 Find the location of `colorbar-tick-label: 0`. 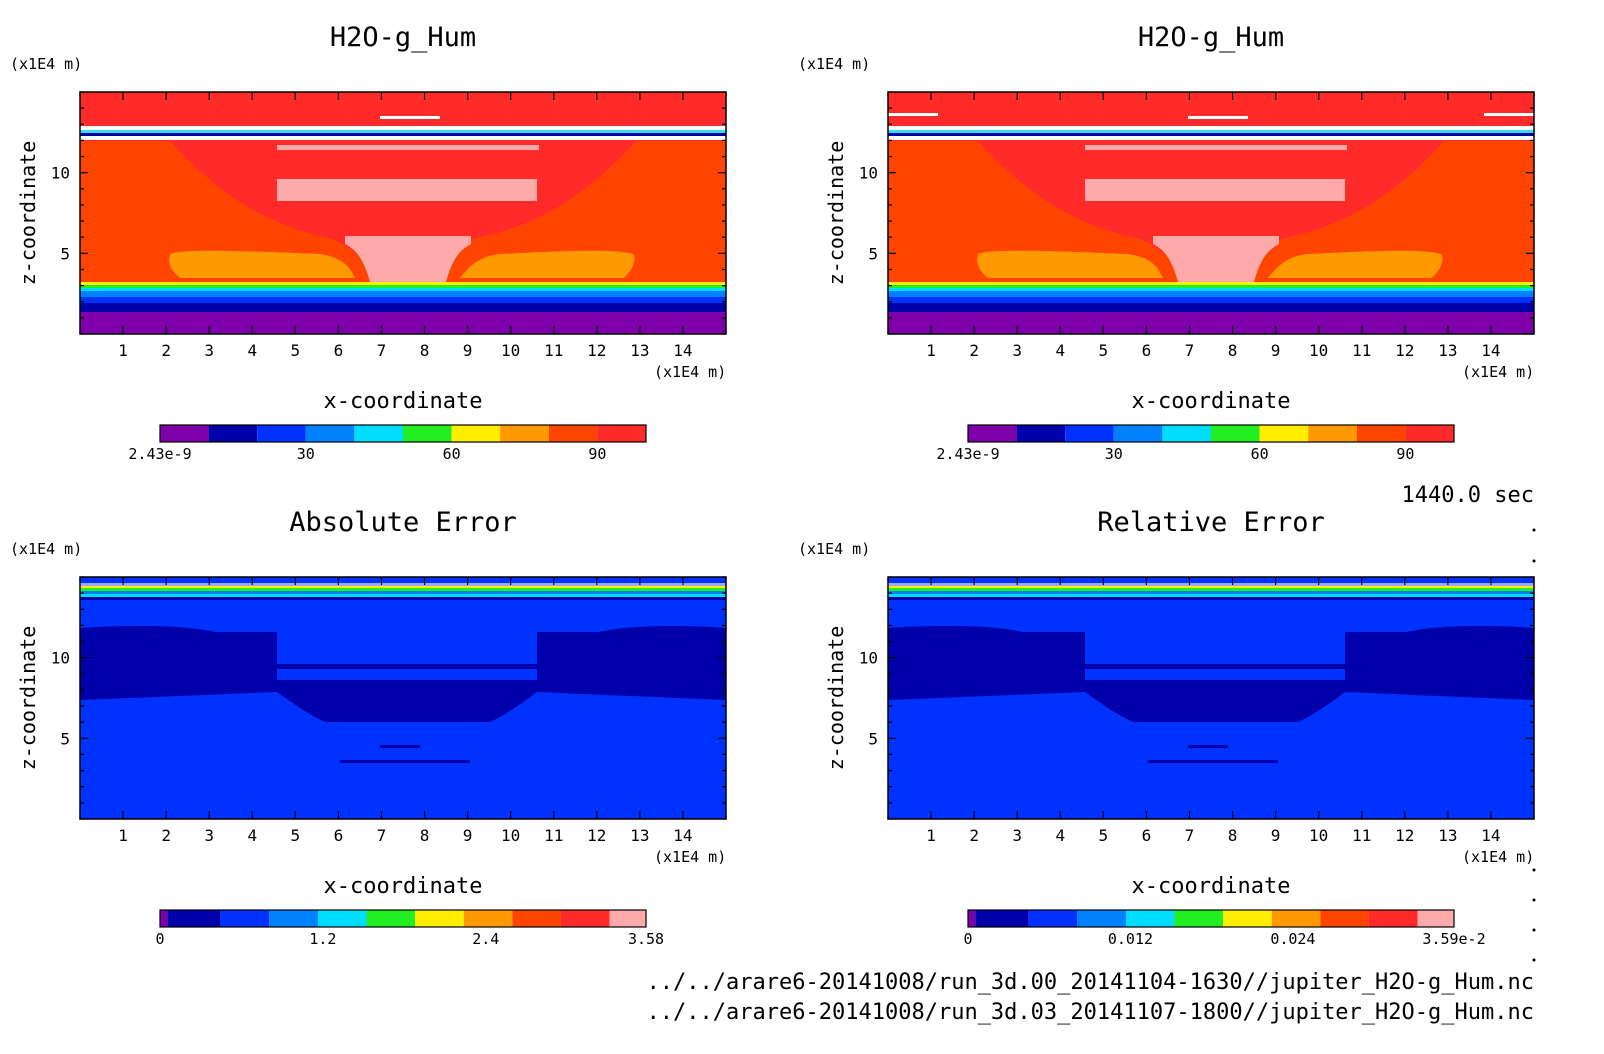

colorbar-tick-label: 0 is located at coordinates (967, 939).